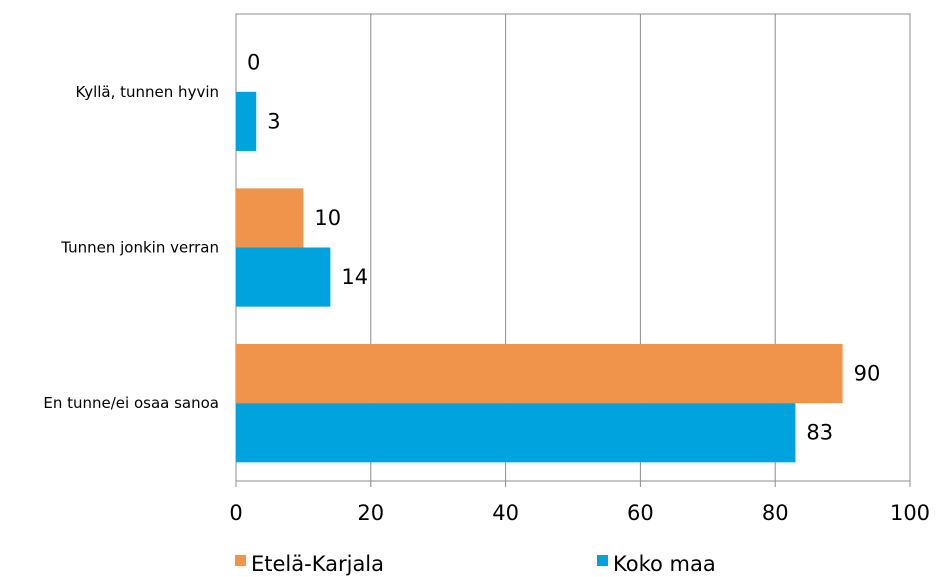 The width and height of the screenshot is (943, 577). What do you see at coordinates (147, 92) in the screenshot?
I see `category-label: Kyllä, tunnen hyvin` at bounding box center [147, 92].